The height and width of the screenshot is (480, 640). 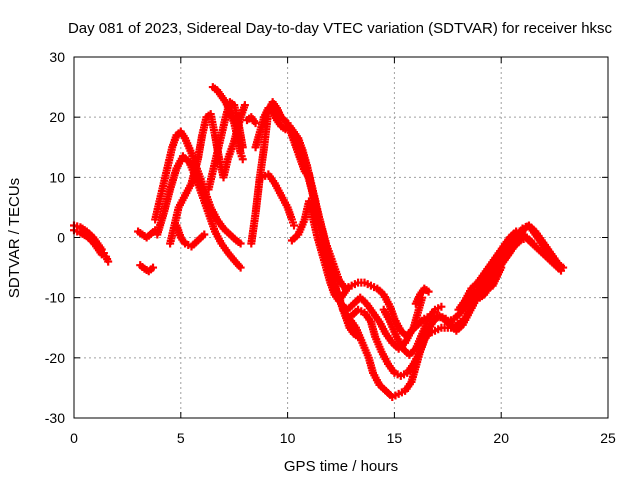 I want to click on x-tick-label: 5, so click(x=181, y=438).